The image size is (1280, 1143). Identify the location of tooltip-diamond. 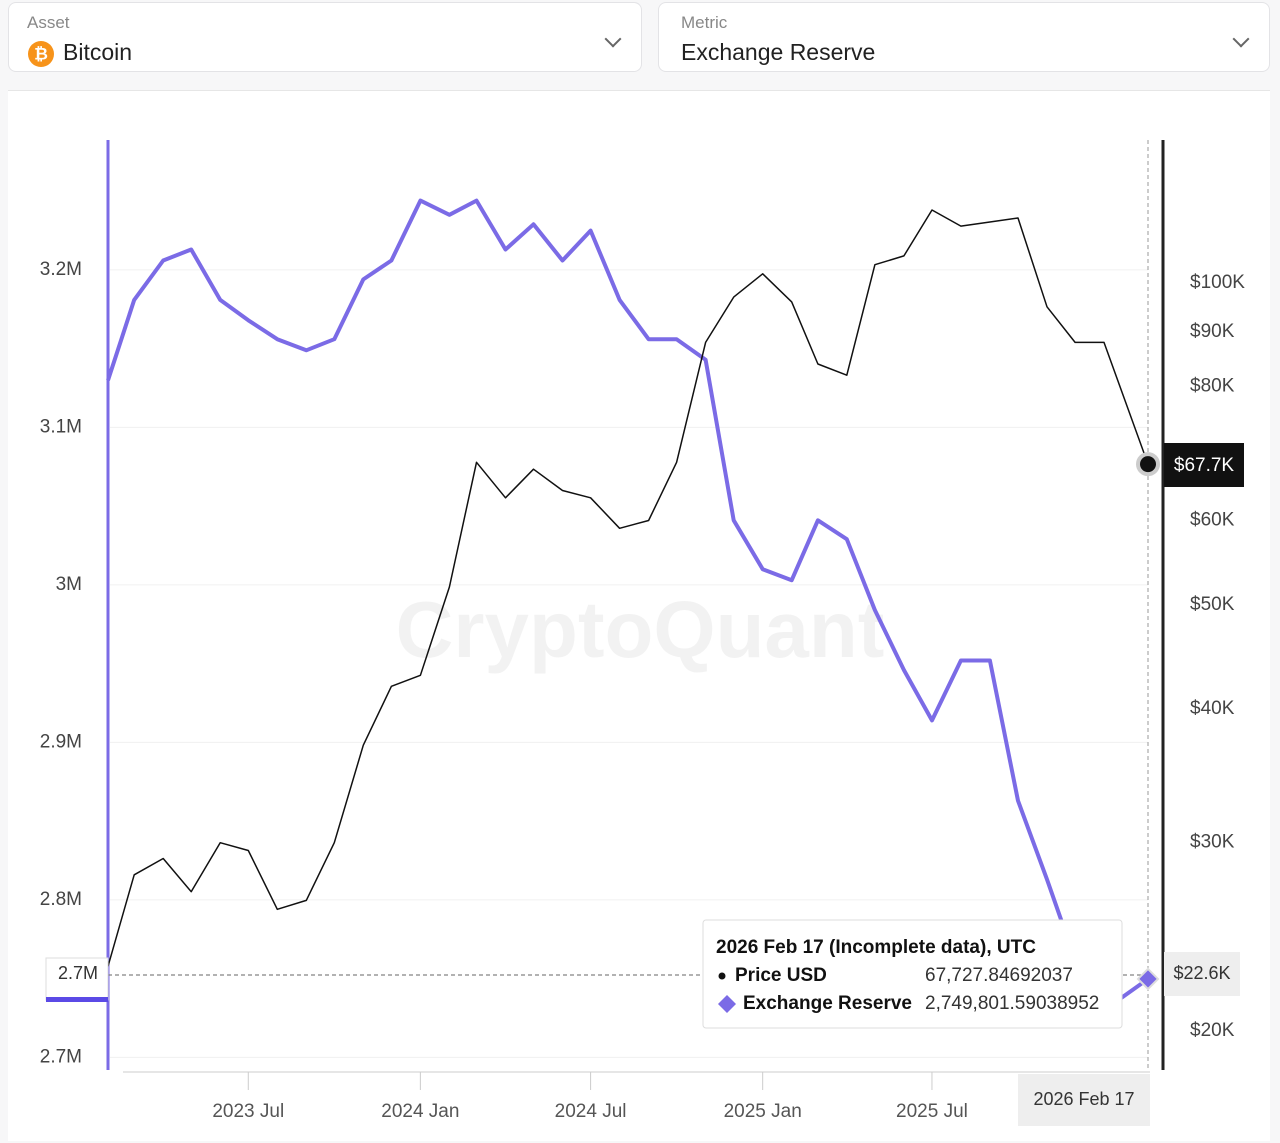
(727, 1004).